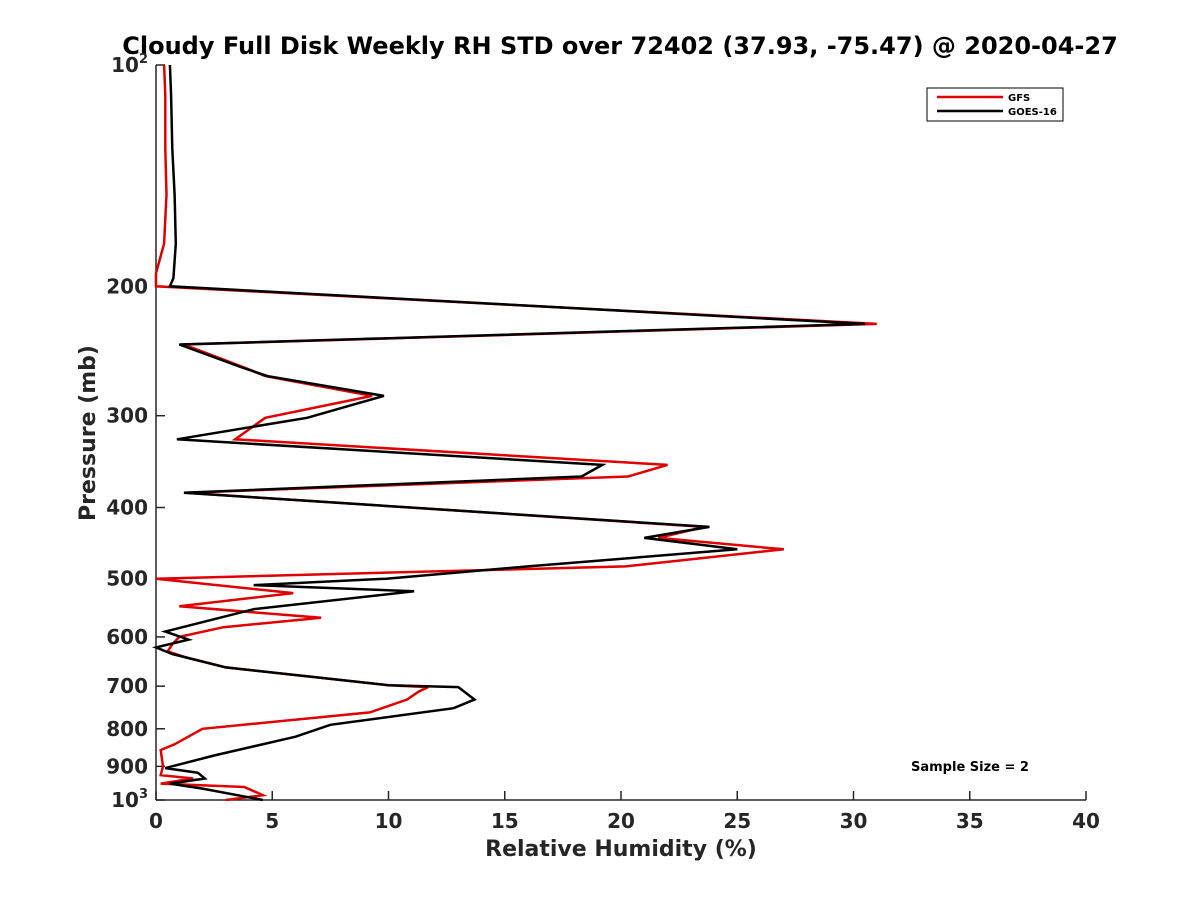 The width and height of the screenshot is (1200, 900). I want to click on x-tick-label: 30, so click(854, 821).